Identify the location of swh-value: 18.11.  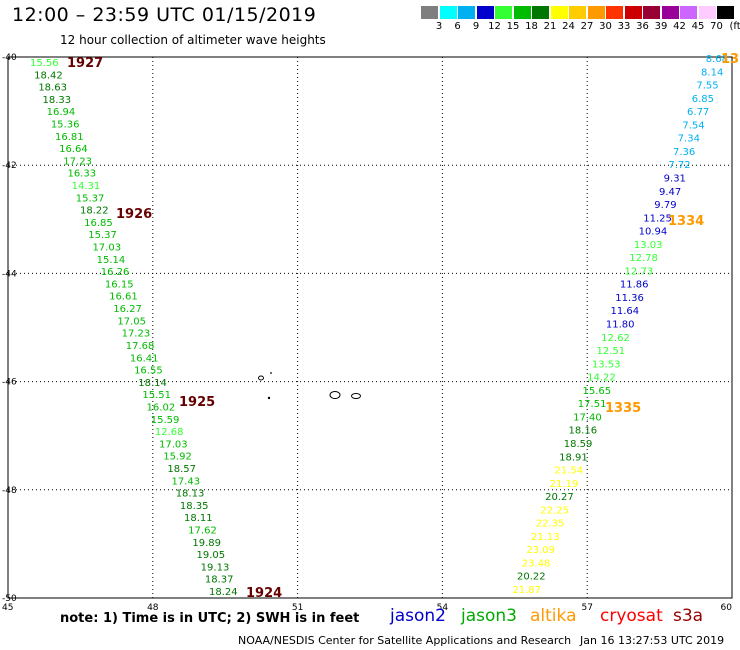
(198, 518).